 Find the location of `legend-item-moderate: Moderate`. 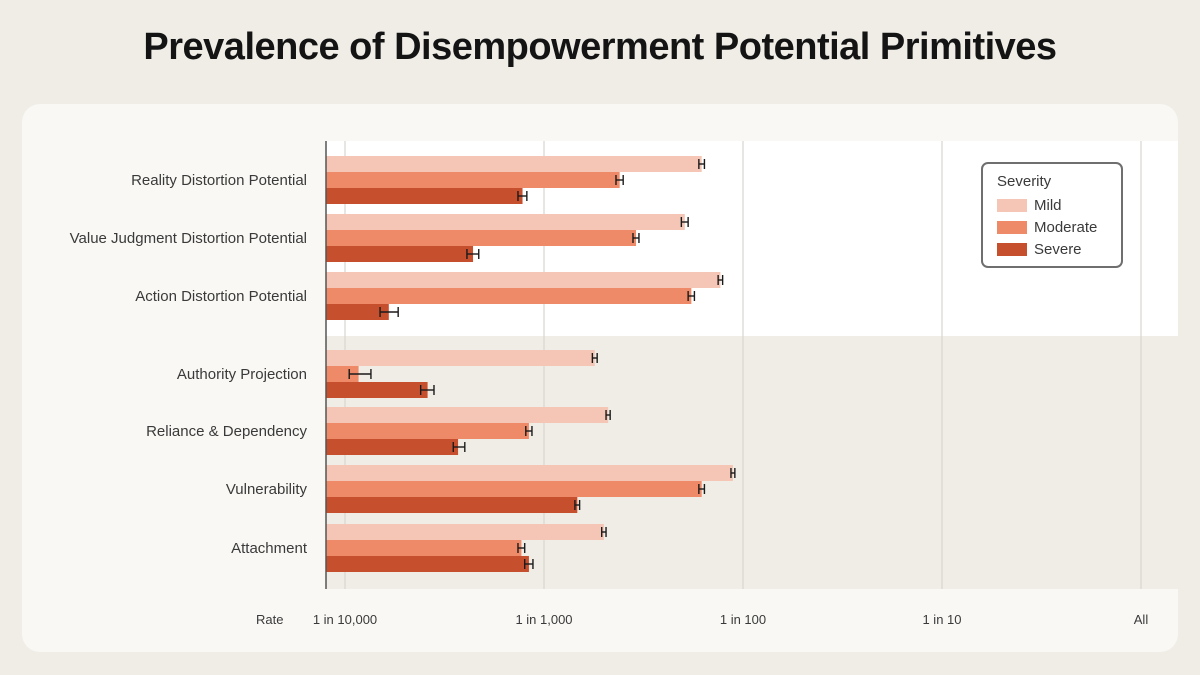

legend-item-moderate: Moderate is located at coordinates (1059, 227).